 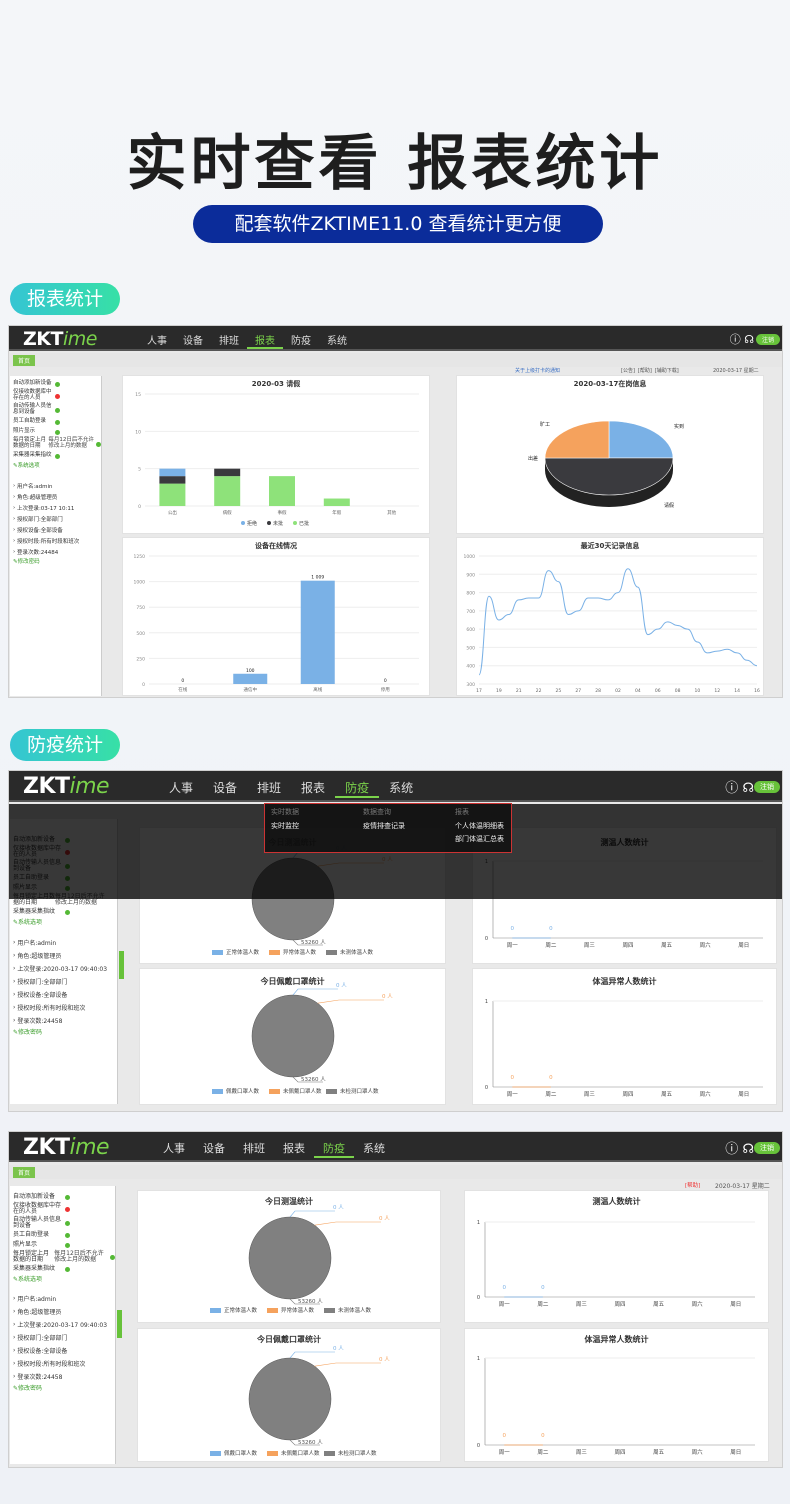 I want to click on download-link: [辅助下载], so click(x=666, y=371).